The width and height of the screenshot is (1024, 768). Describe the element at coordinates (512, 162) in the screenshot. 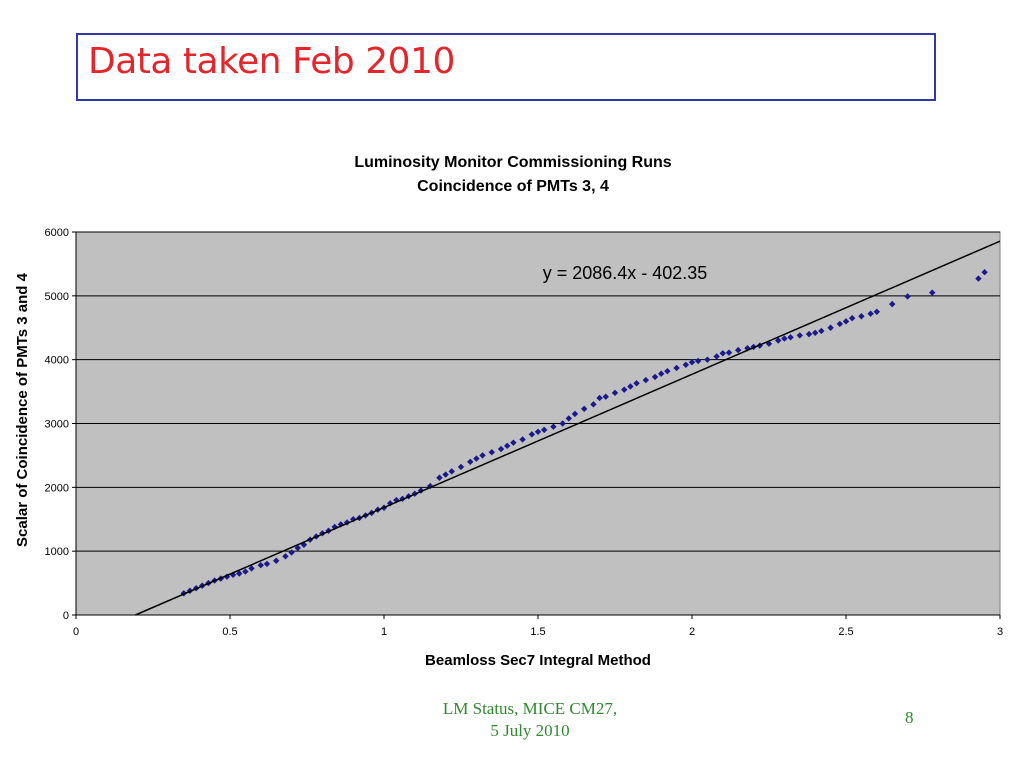

I see `chart-title: Luminosity Monitor Commissioning Runs` at that location.